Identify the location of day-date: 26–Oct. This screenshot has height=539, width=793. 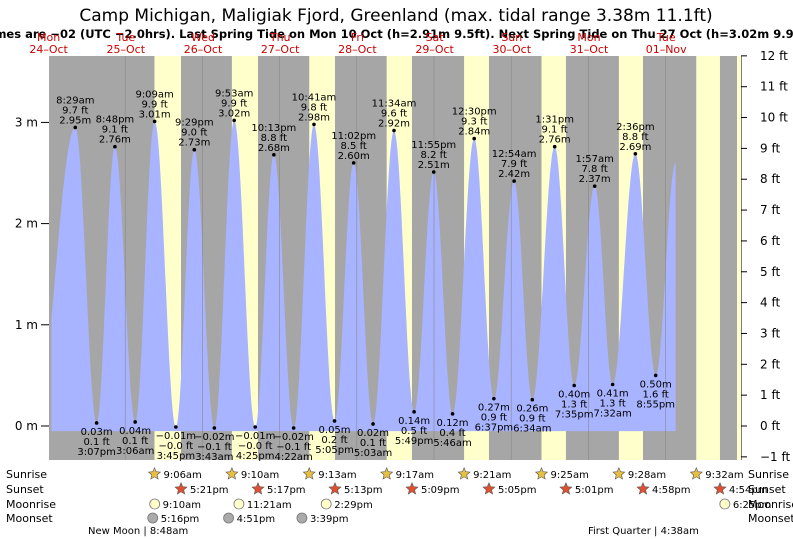
(203, 49).